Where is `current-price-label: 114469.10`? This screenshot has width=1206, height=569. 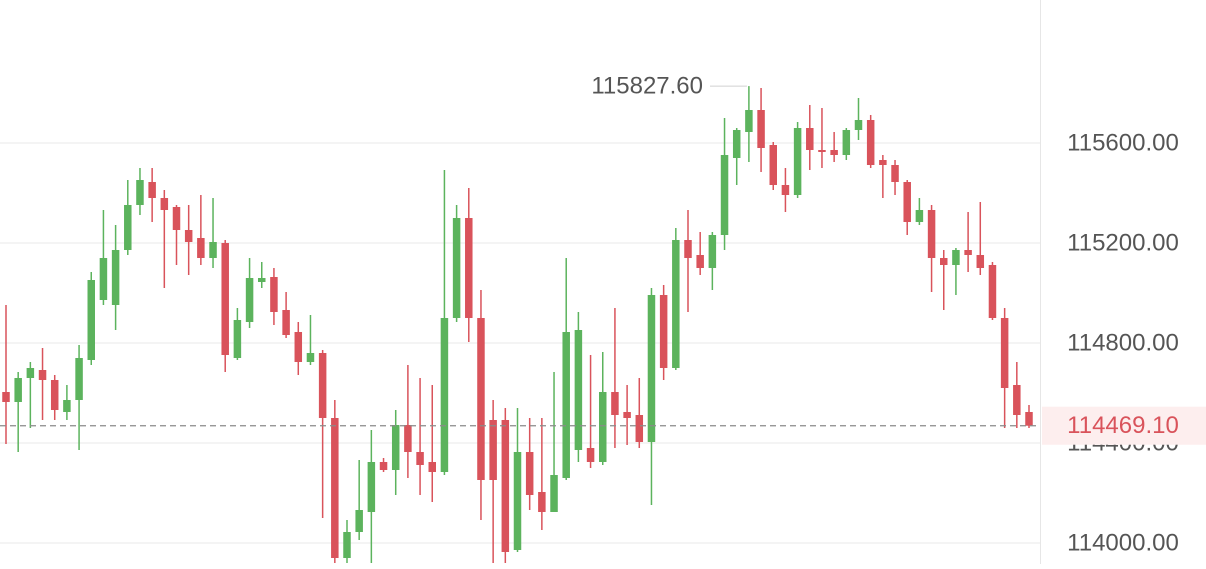
current-price-label: 114469.10 is located at coordinates (1123, 425).